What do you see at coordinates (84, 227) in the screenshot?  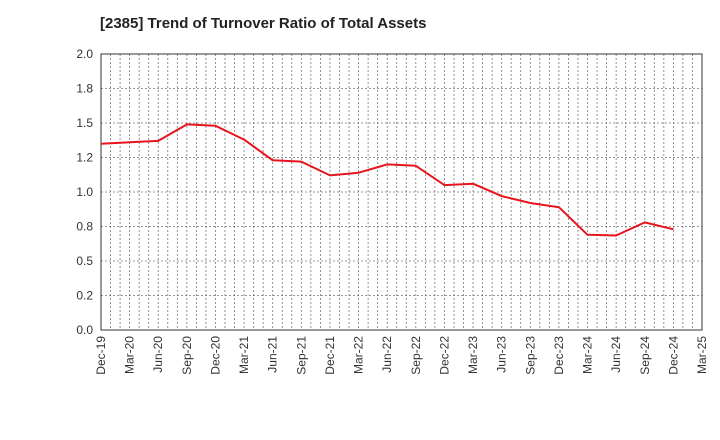 I see `y-tick-label: 0.8` at bounding box center [84, 227].